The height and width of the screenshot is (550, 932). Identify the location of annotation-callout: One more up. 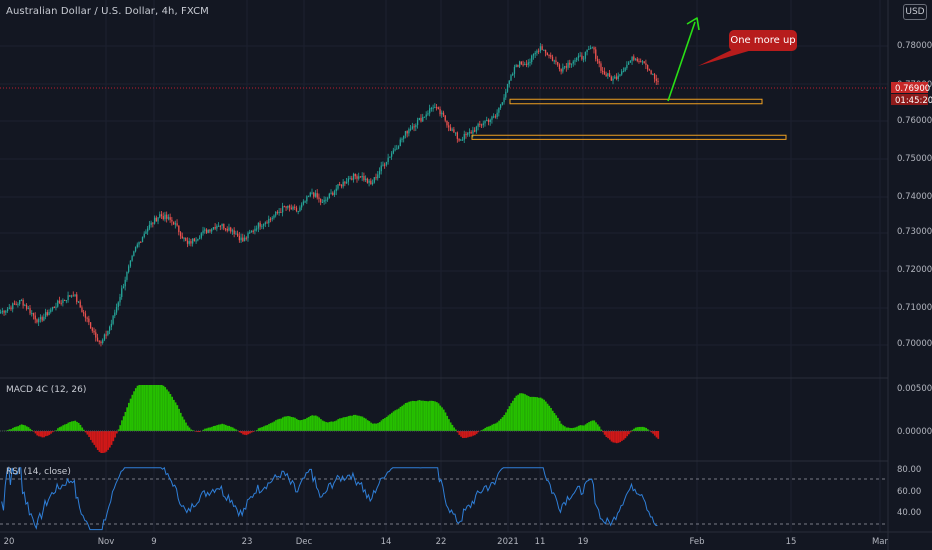
(763, 40).